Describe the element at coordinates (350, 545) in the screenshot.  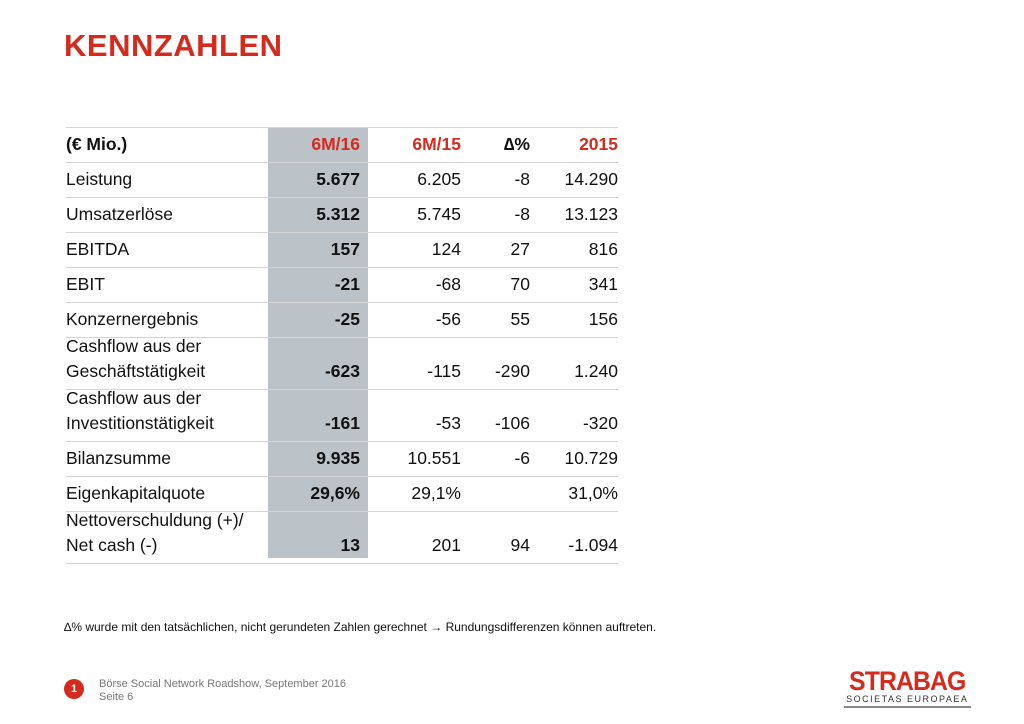
I see `cell-value: 13` at that location.